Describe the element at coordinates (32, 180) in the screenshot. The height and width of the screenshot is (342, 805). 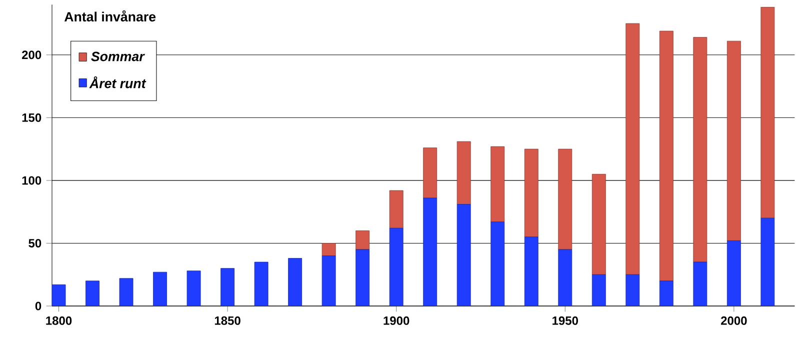
I see `y-tick-label: 100` at that location.